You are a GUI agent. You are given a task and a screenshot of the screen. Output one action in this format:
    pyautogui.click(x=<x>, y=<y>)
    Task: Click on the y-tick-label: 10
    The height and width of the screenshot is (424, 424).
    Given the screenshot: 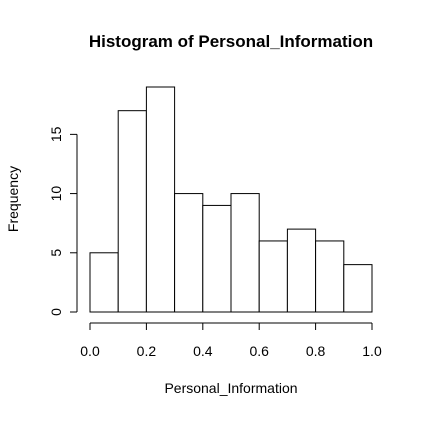 What is the action you would take?
    pyautogui.click(x=56, y=194)
    